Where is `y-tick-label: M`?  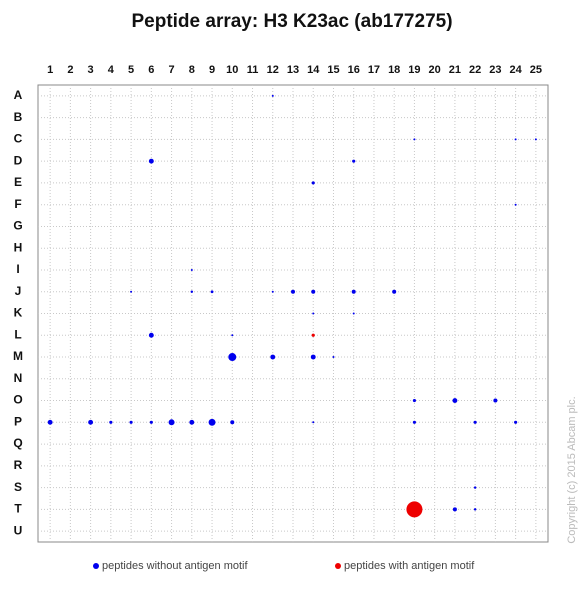 y-tick-label: M is located at coordinates (18, 356).